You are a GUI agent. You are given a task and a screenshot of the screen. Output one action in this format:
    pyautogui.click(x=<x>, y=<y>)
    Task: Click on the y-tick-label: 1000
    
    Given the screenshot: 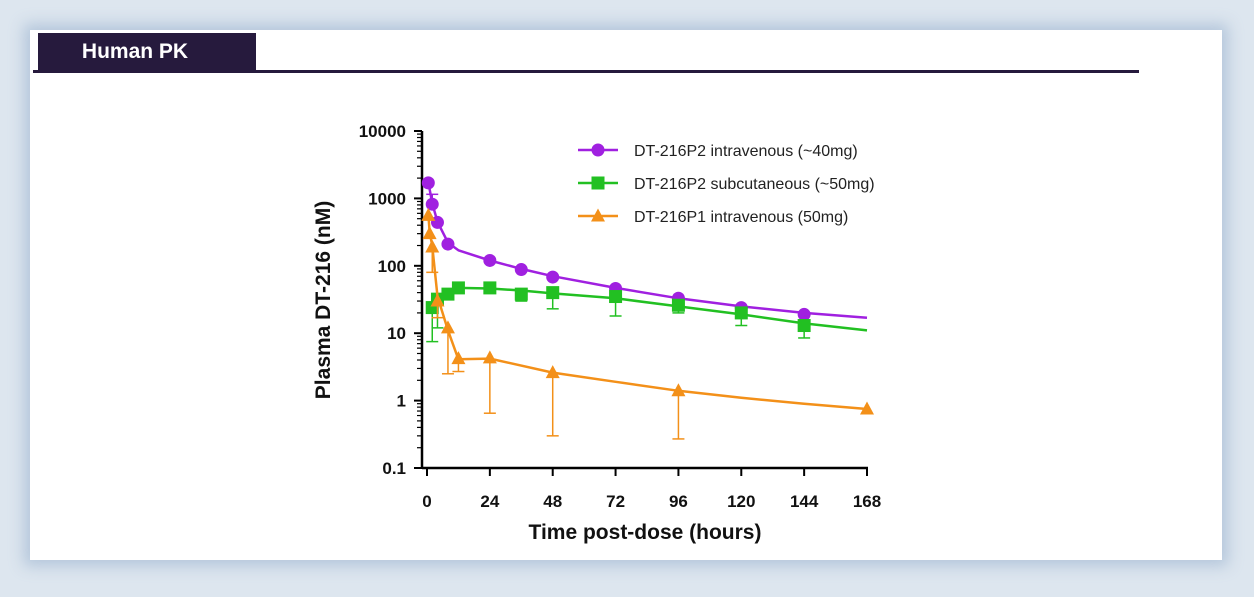 What is the action you would take?
    pyautogui.click(x=387, y=198)
    